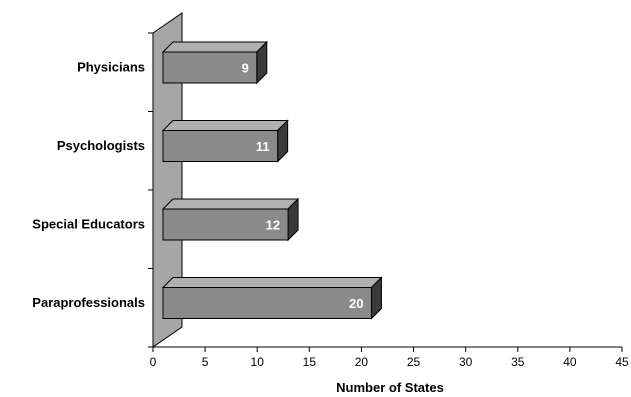  I want to click on x-tick-label: 35, so click(518, 362).